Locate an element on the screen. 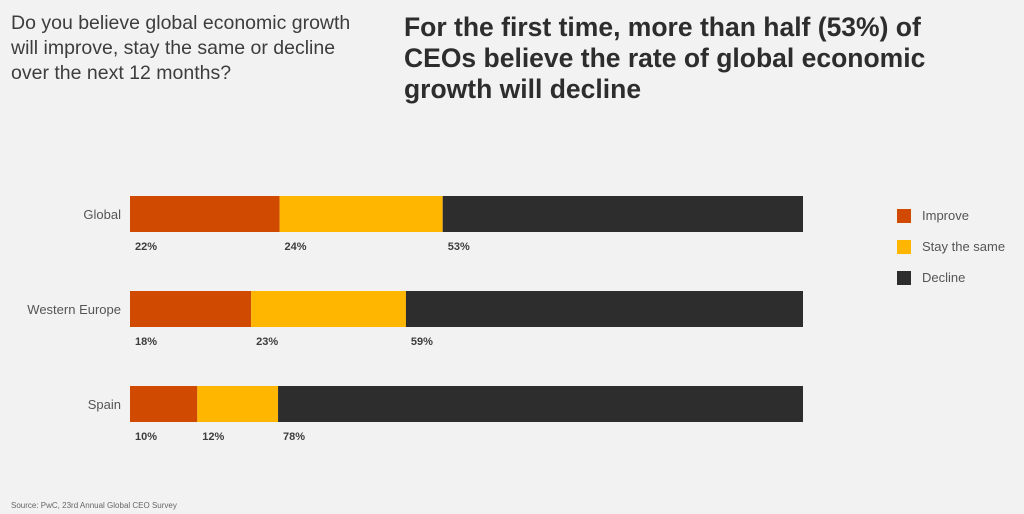  value-label-western-europe-stay-the-same: 23% is located at coordinates (267, 342).